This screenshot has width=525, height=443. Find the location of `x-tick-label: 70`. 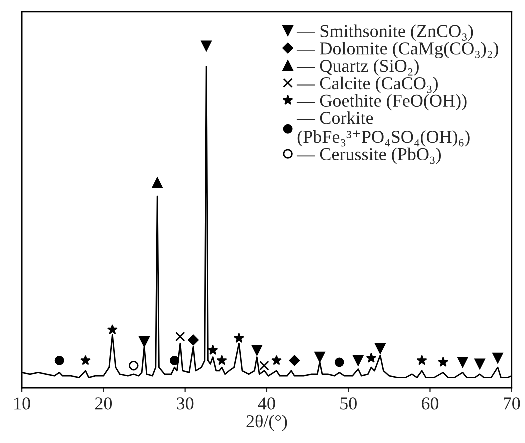

x-tick-label: 70 is located at coordinates (512, 404).